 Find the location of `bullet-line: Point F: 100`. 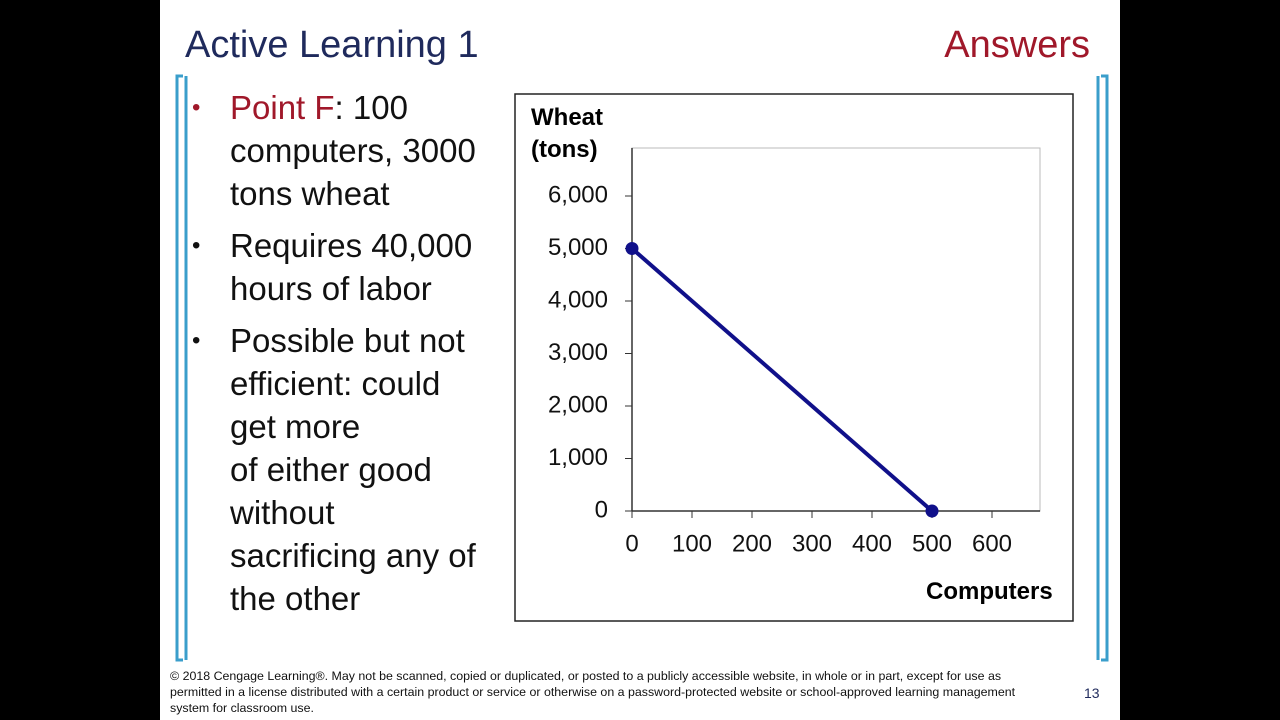

bullet-line: Point F: 100 is located at coordinates (371, 107).